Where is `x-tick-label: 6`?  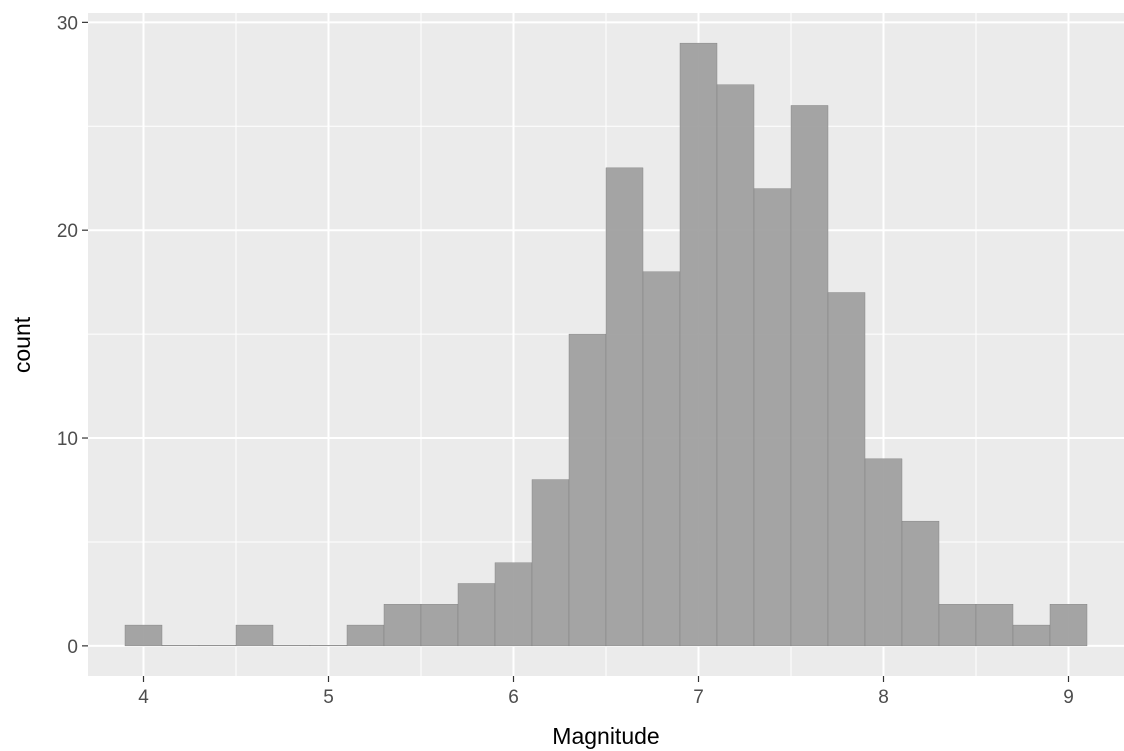
x-tick-label: 6 is located at coordinates (513, 697).